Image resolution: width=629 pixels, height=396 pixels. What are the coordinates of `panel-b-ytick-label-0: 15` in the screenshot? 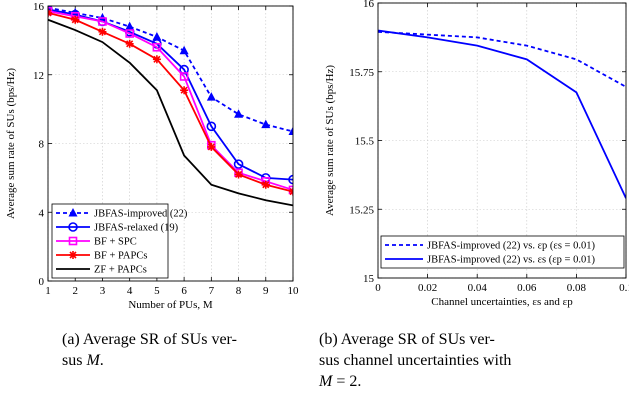 It's located at (369, 279).